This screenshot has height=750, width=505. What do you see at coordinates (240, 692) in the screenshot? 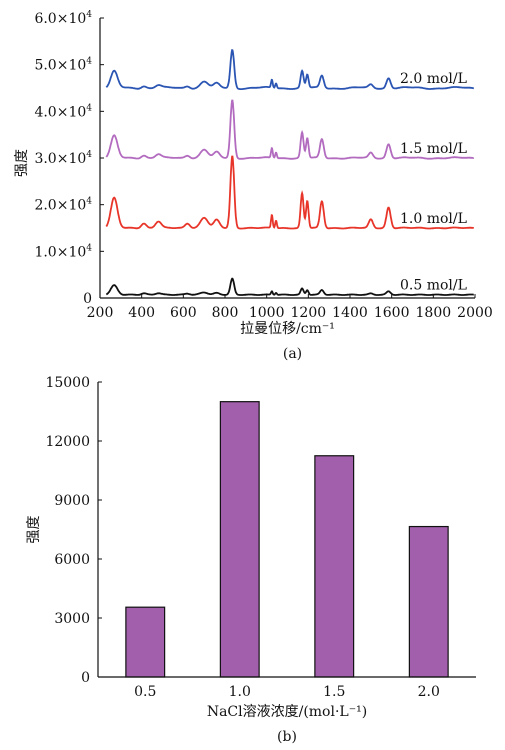
I see `x-tick-label: 1.0` at bounding box center [240, 692].